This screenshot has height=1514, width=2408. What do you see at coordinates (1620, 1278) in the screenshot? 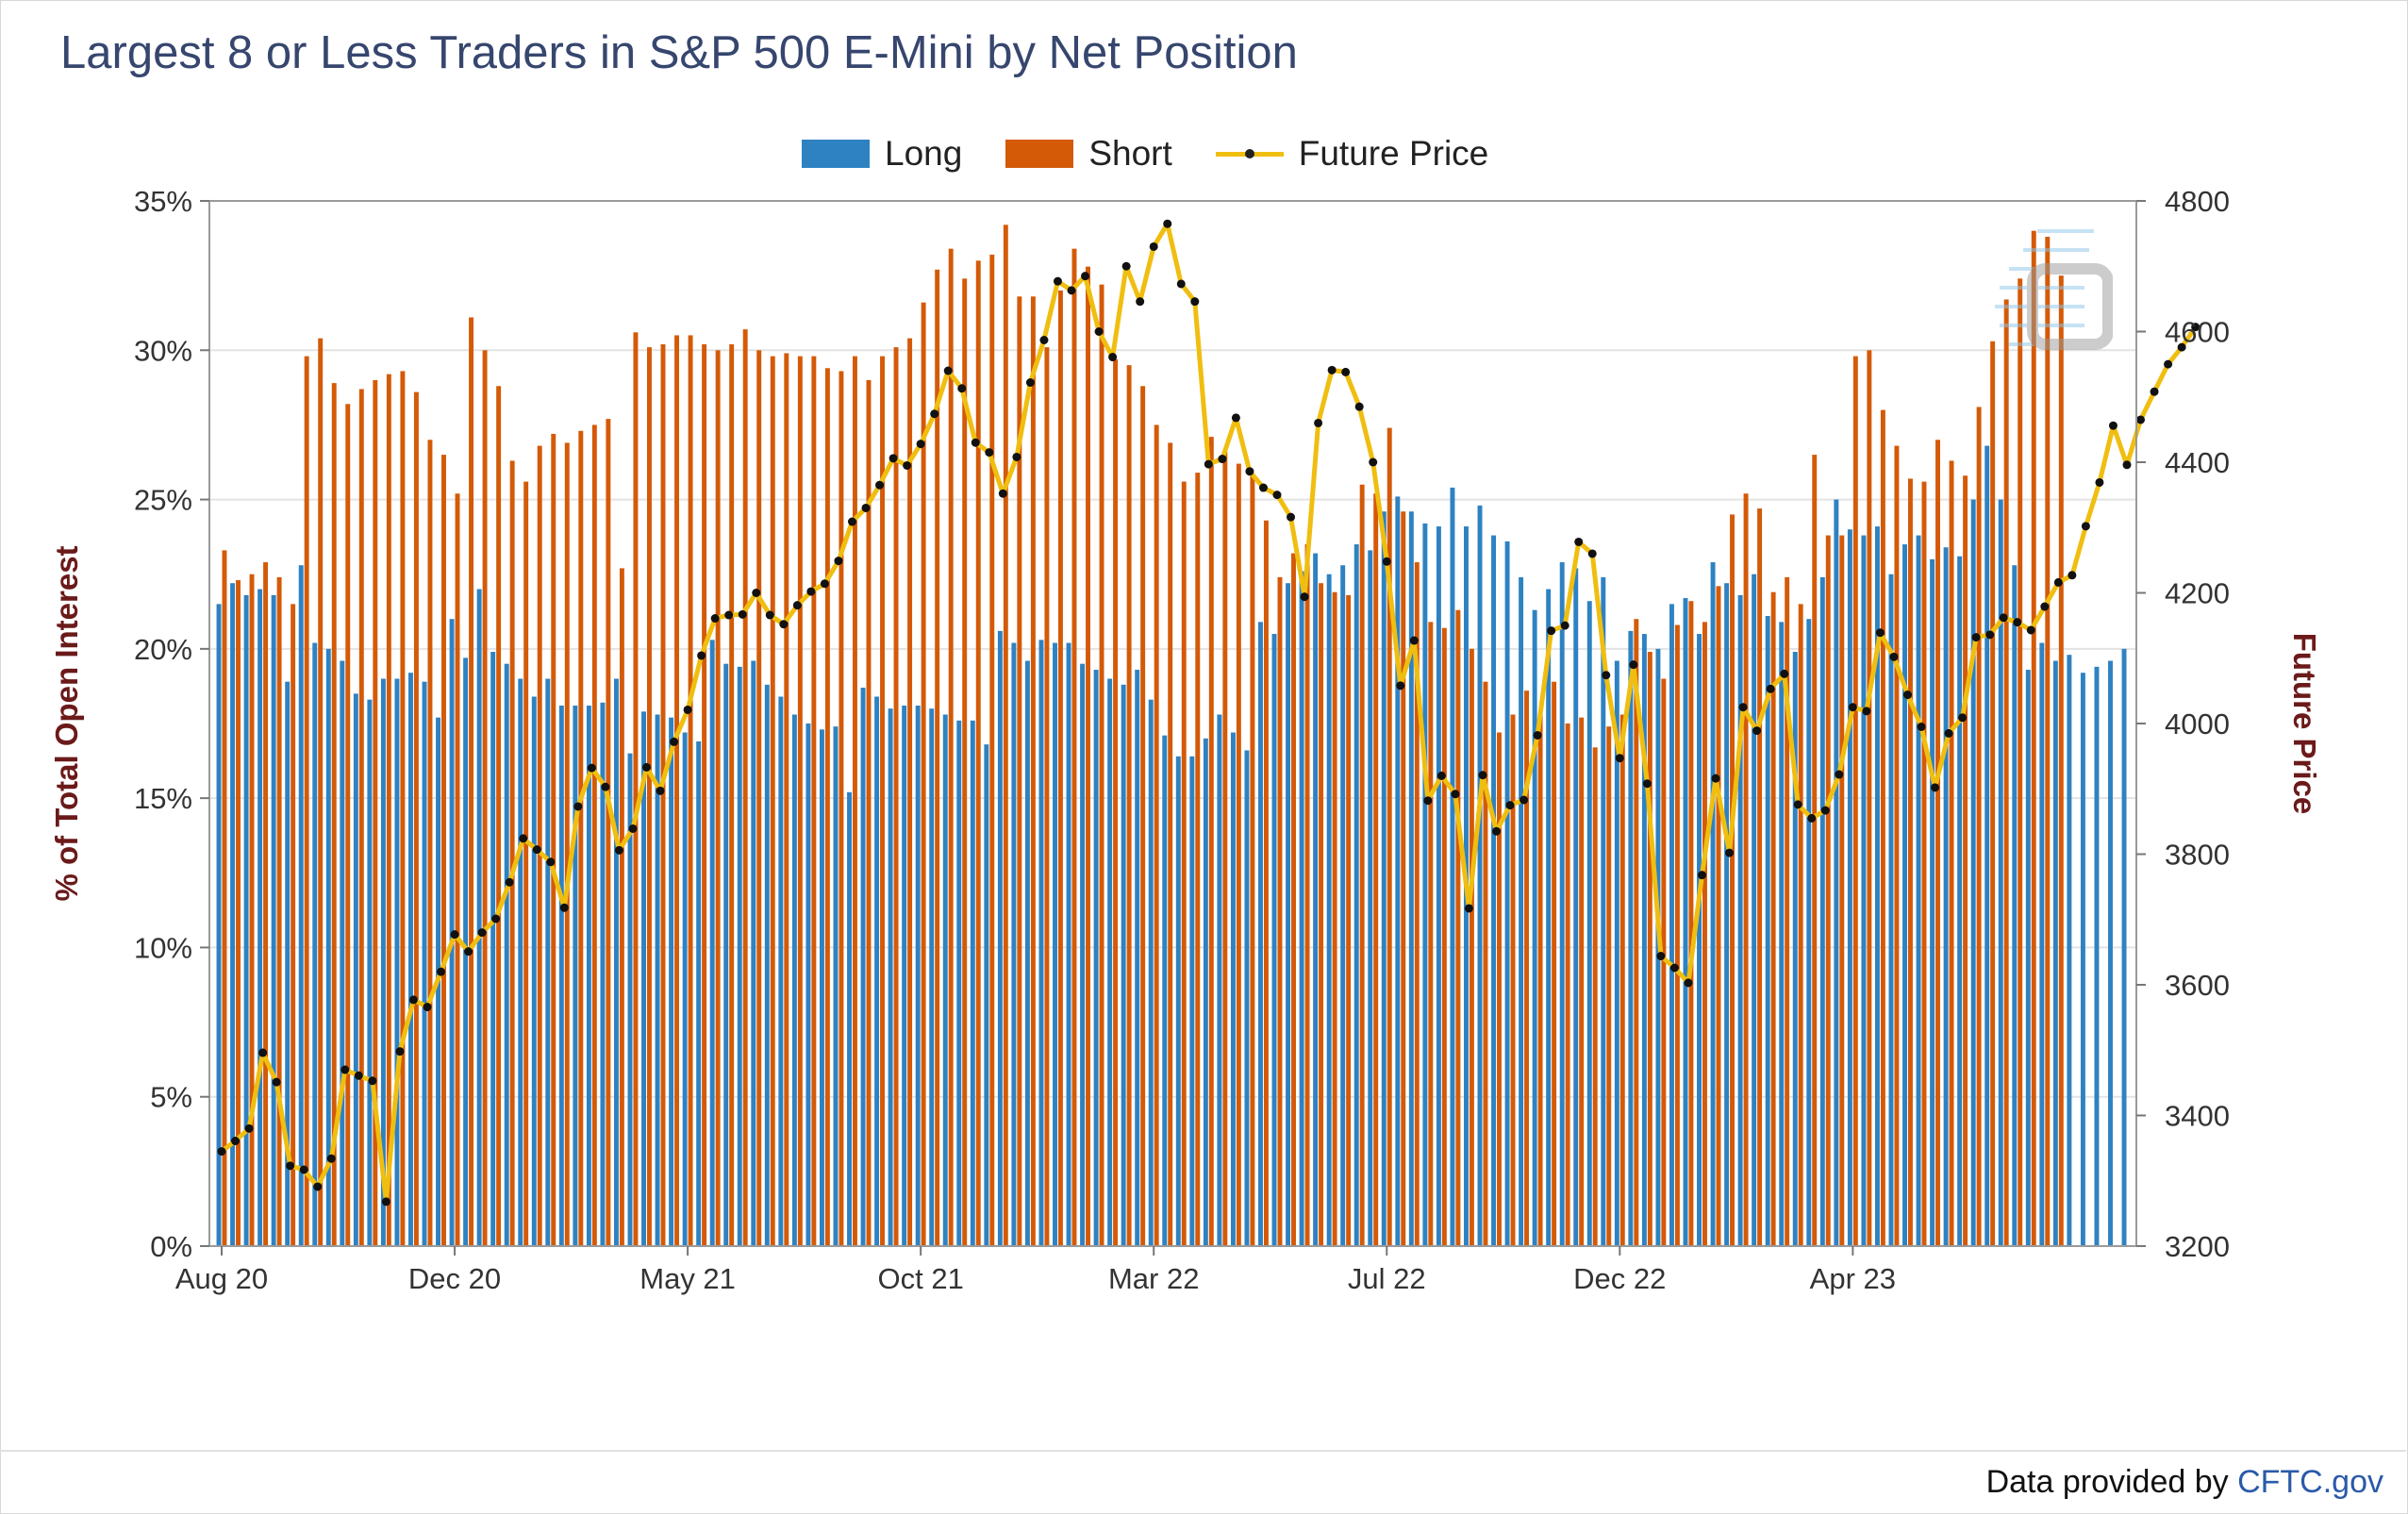
I see `x-tick-label: Dec 22` at bounding box center [1620, 1278].